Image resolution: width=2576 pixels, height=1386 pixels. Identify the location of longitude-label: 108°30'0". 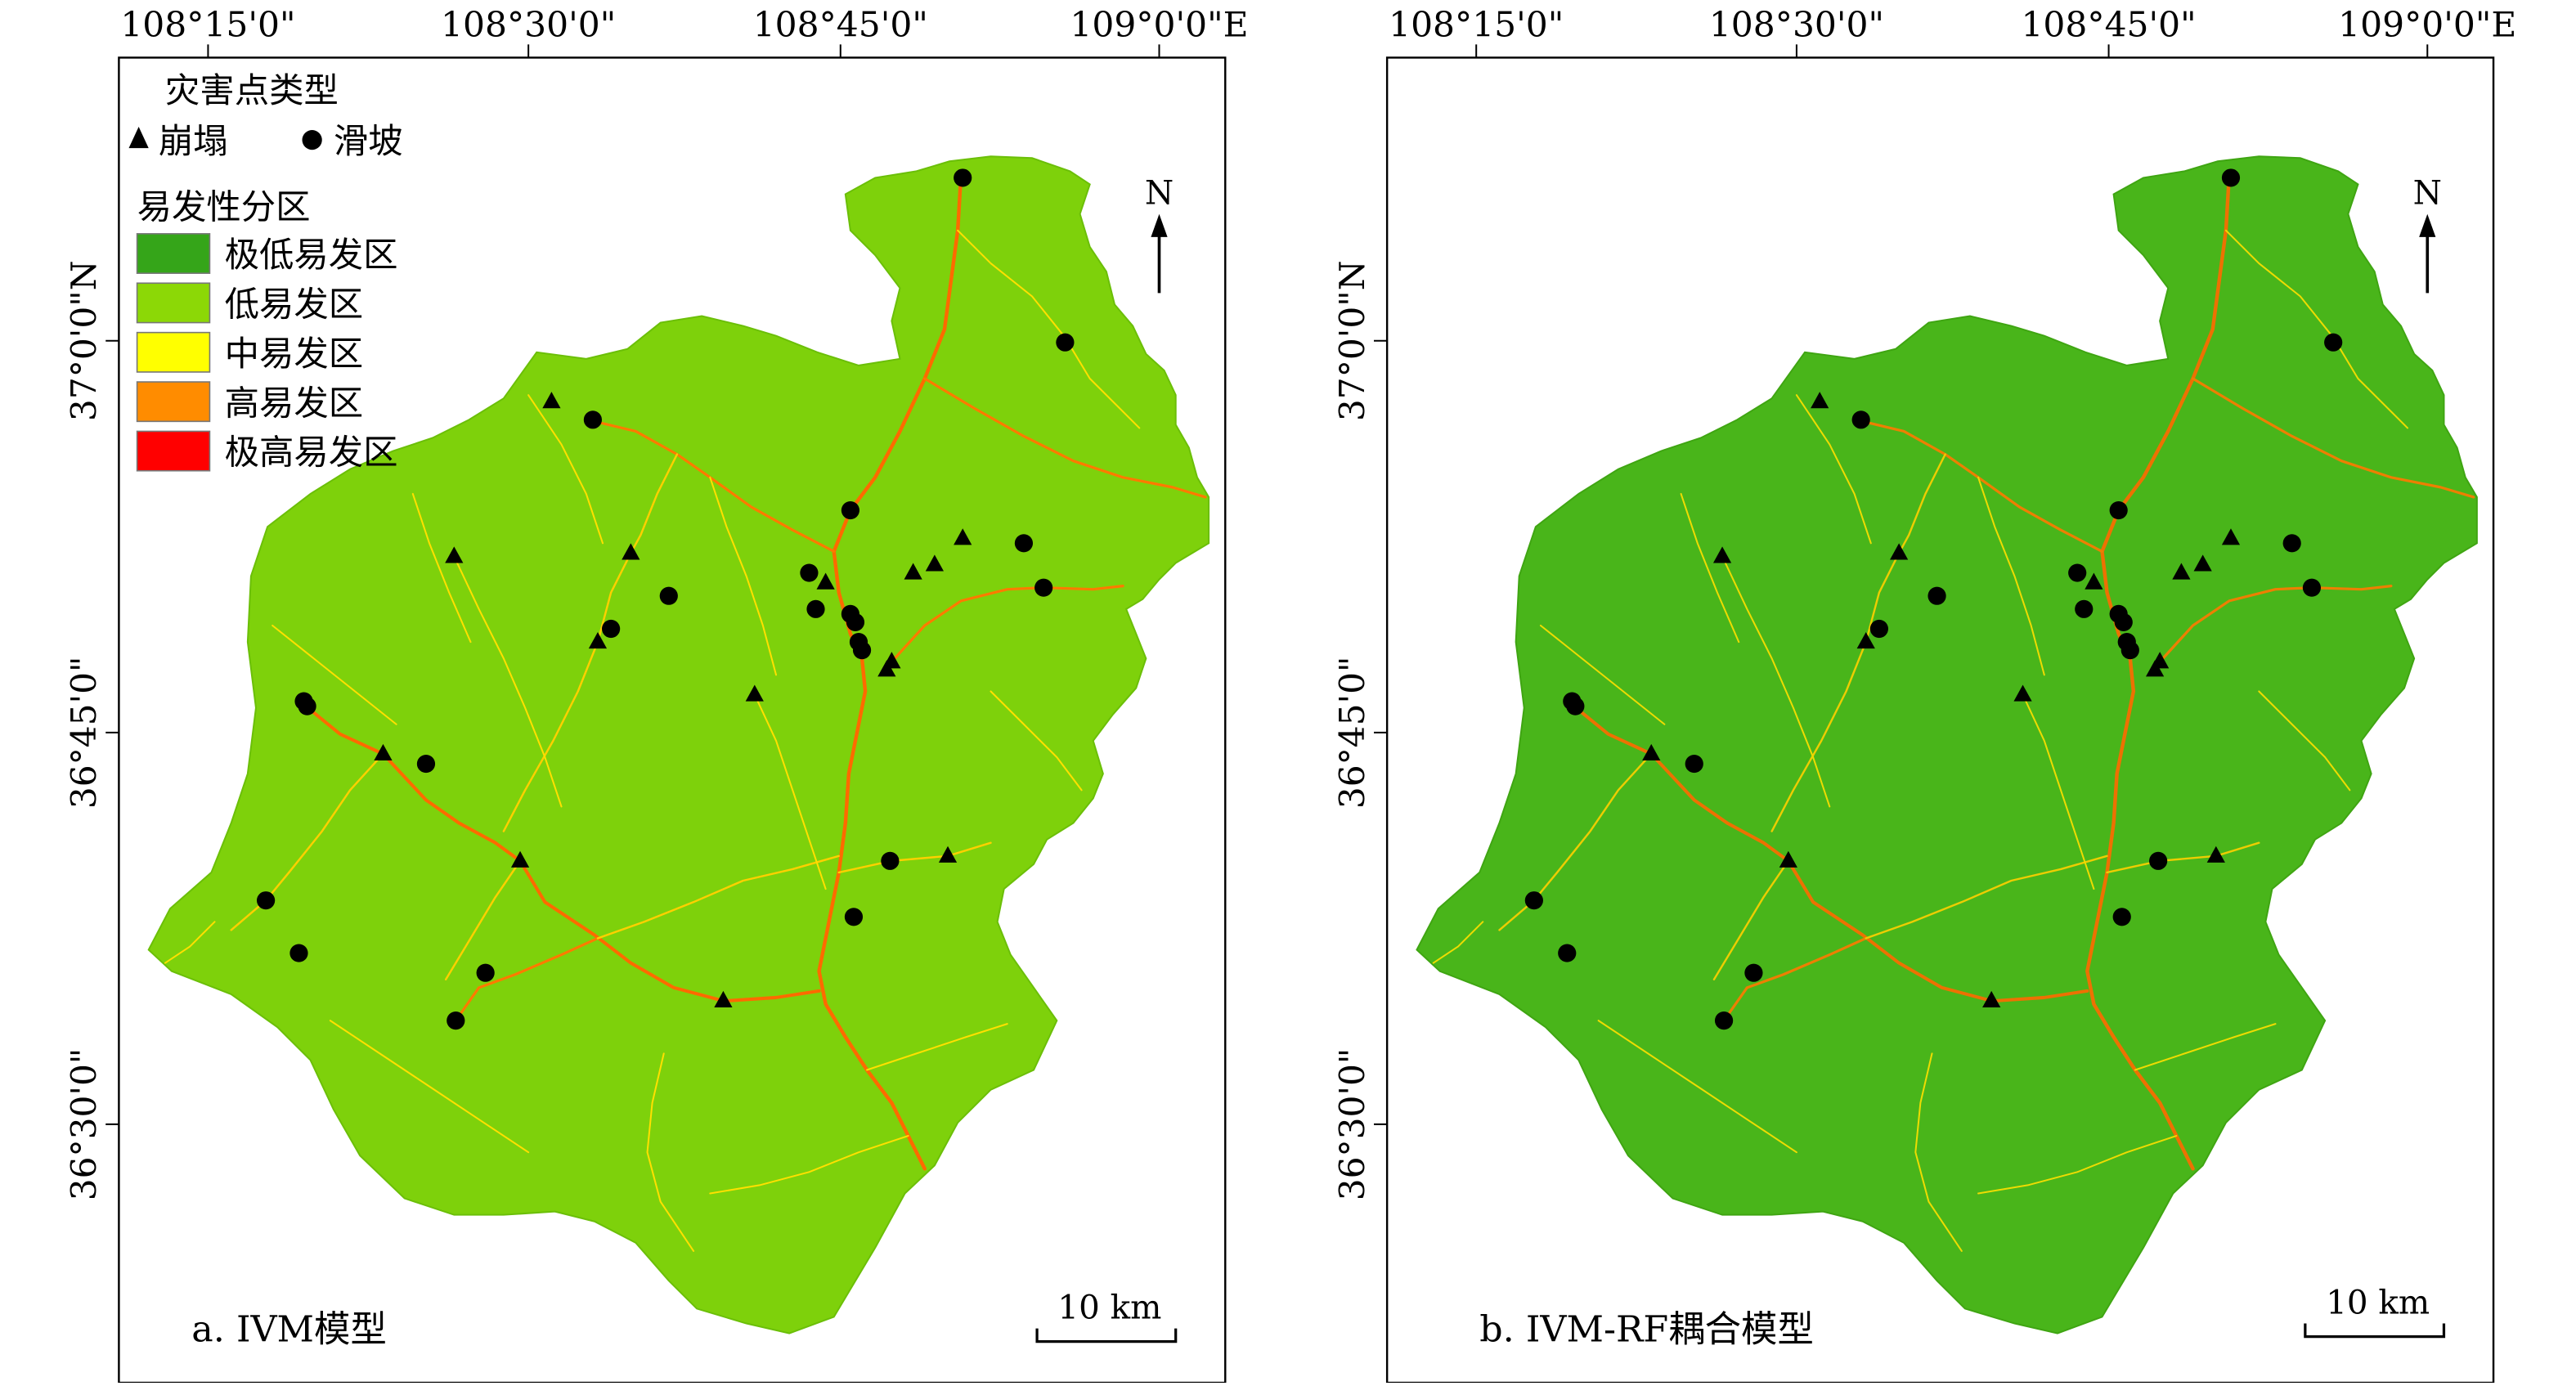
(528, 24).